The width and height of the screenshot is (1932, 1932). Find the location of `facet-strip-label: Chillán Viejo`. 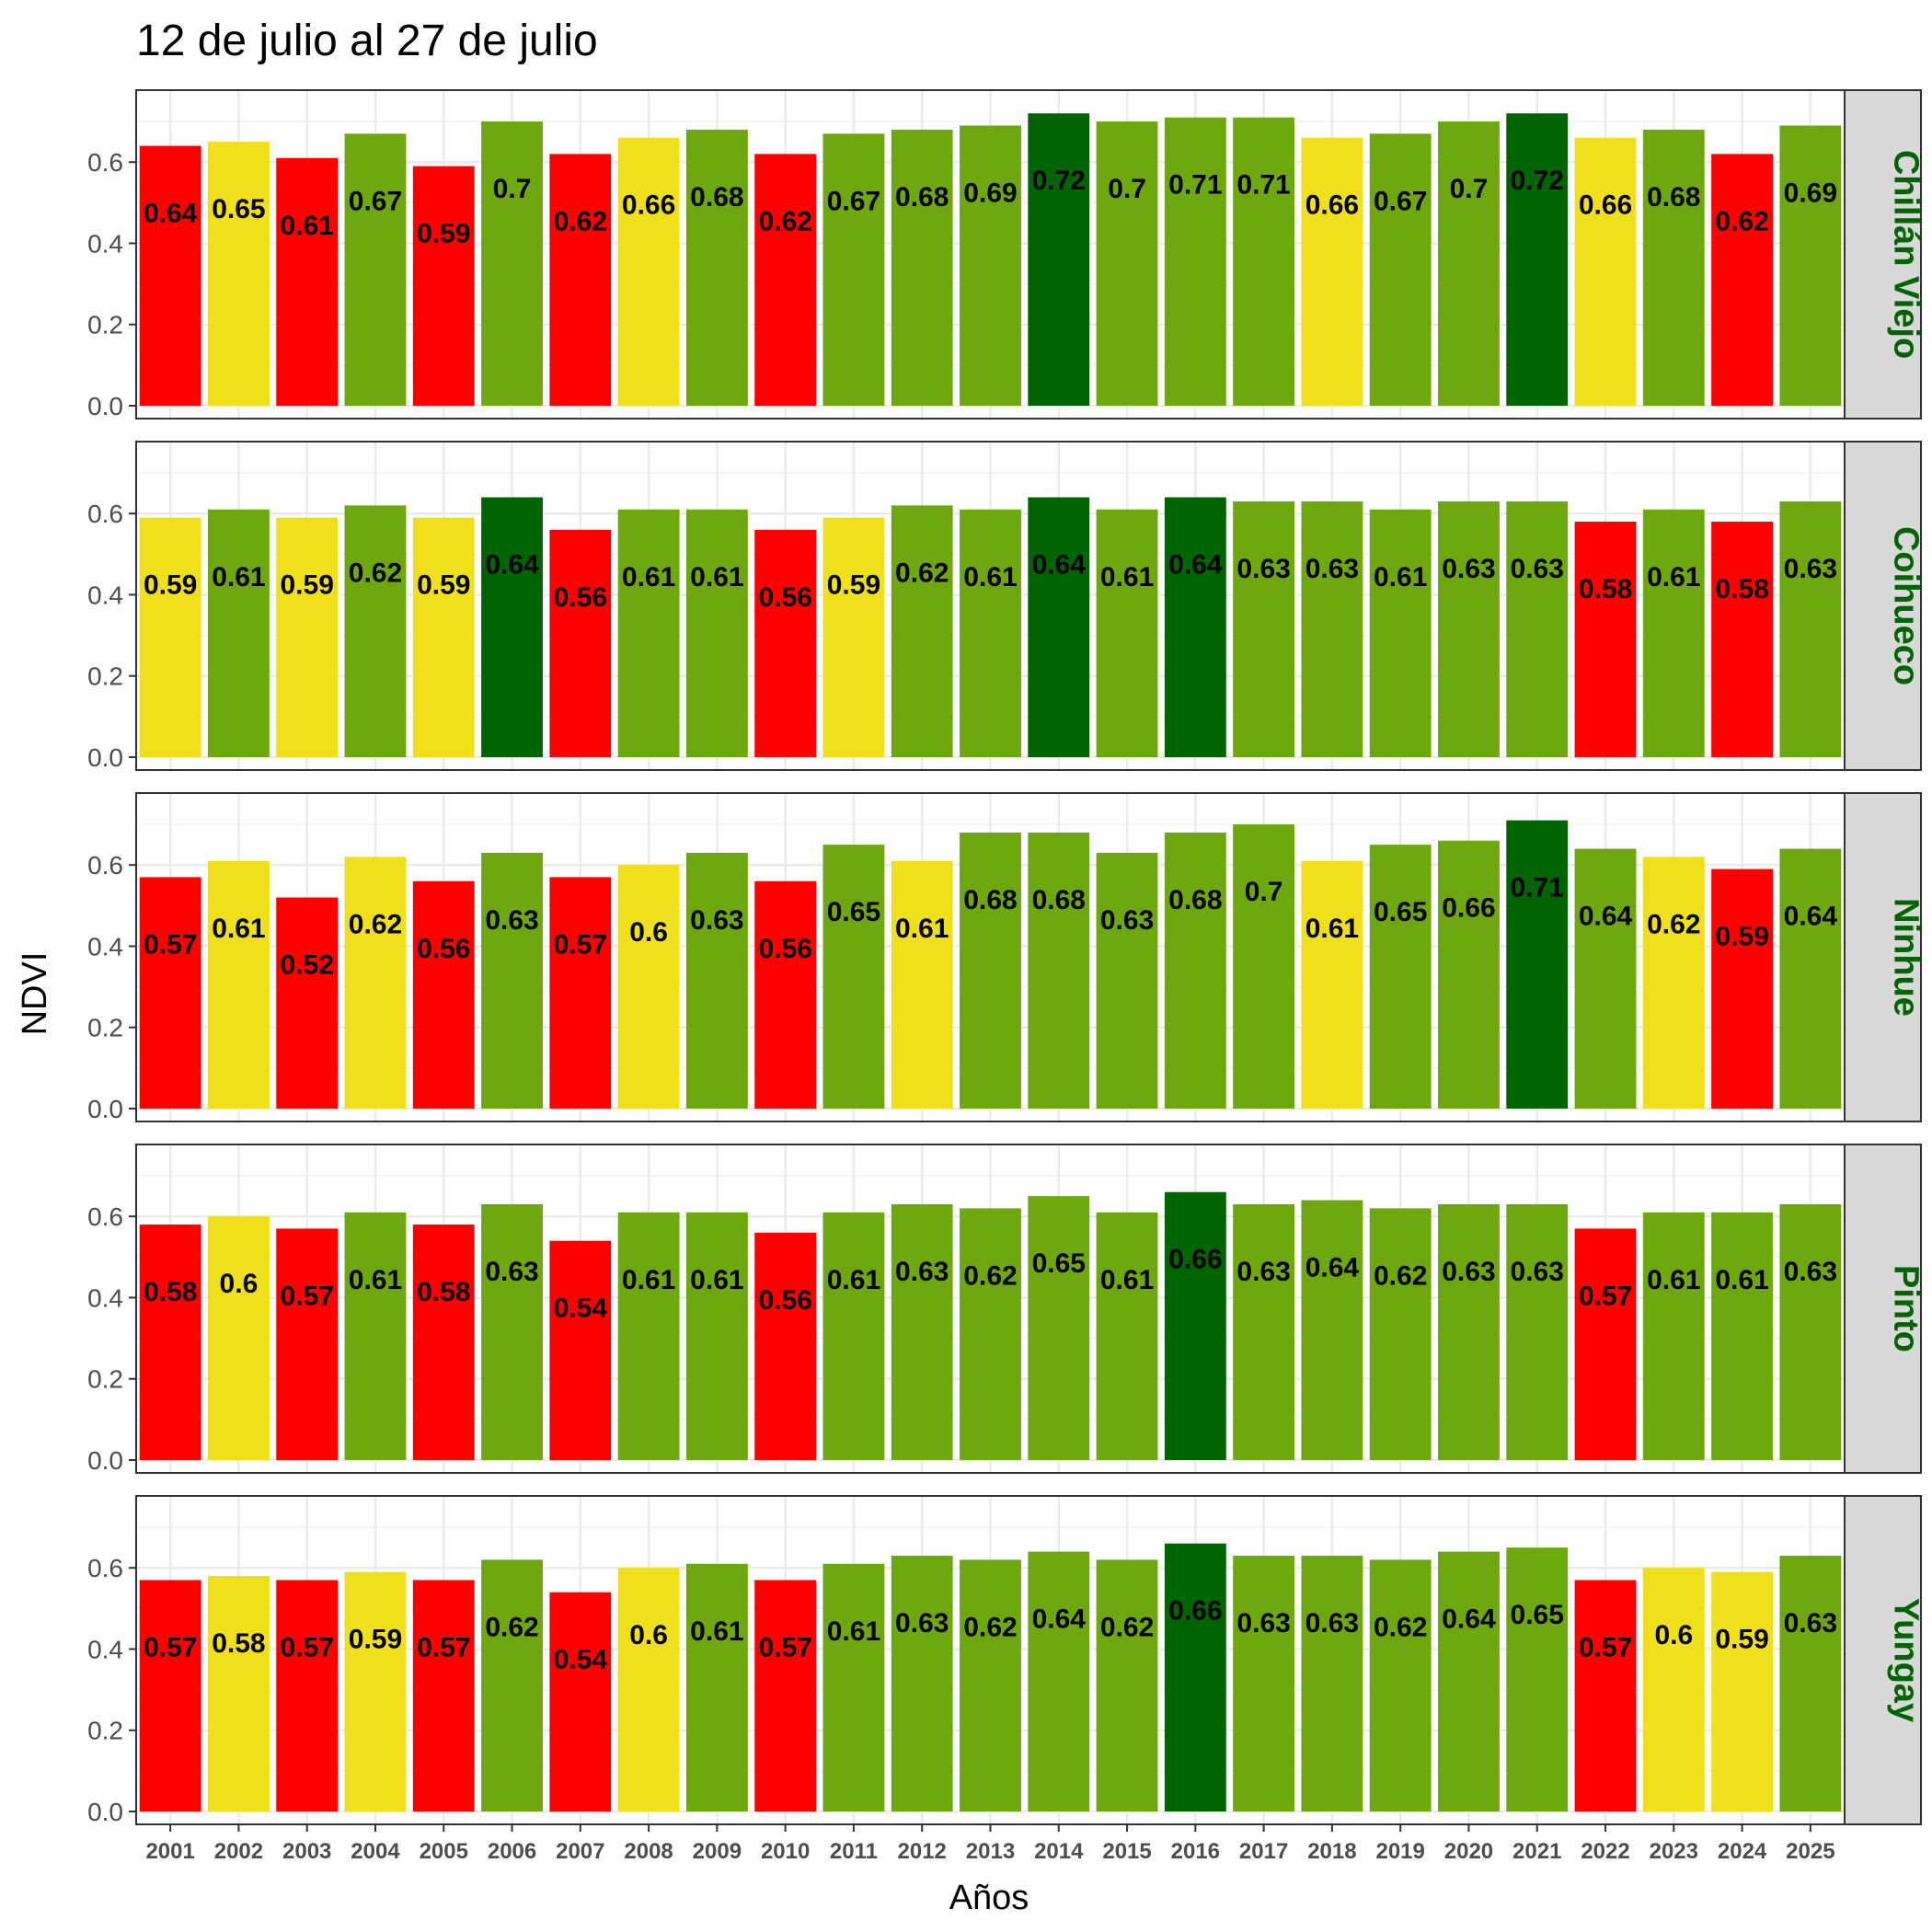

facet-strip-label: Chillán Viejo is located at coordinates (1906, 254).